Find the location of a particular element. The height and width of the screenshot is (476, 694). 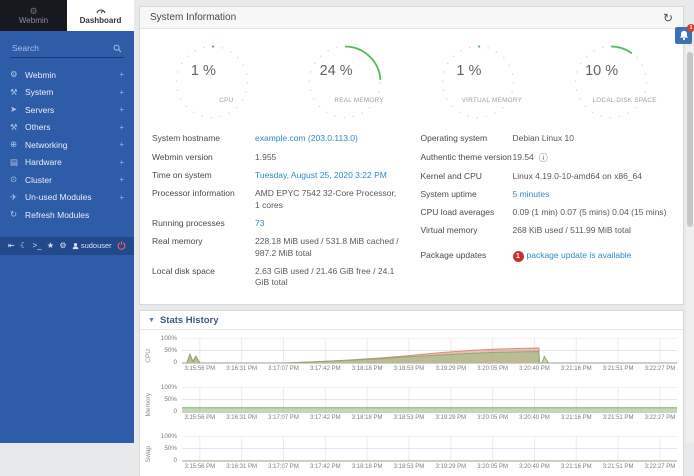

chevron-down-icon: ▼ is located at coordinates (151, 320).